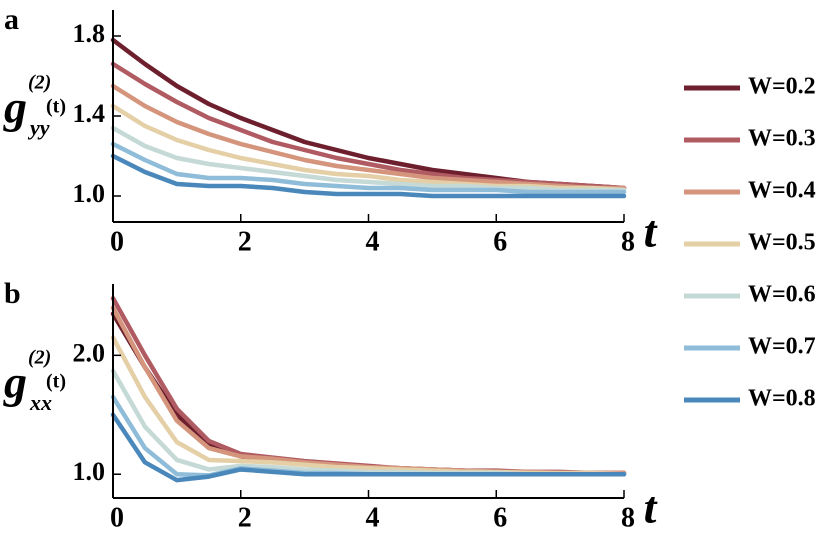 The width and height of the screenshot is (830, 536). Describe the element at coordinates (12, 293) in the screenshot. I see `panel-label: b` at that location.